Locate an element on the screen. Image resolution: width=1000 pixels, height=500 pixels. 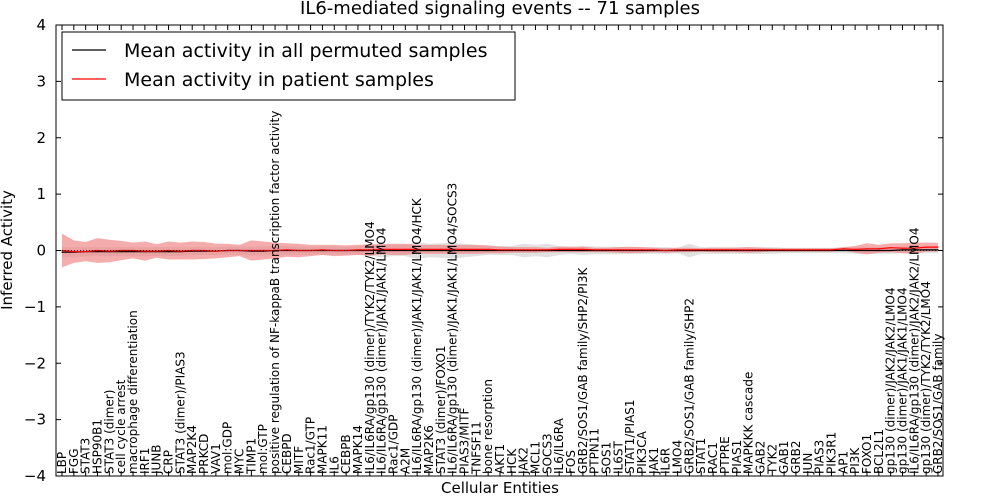
x-tick-label: mol:GDP is located at coordinates (228, 448).